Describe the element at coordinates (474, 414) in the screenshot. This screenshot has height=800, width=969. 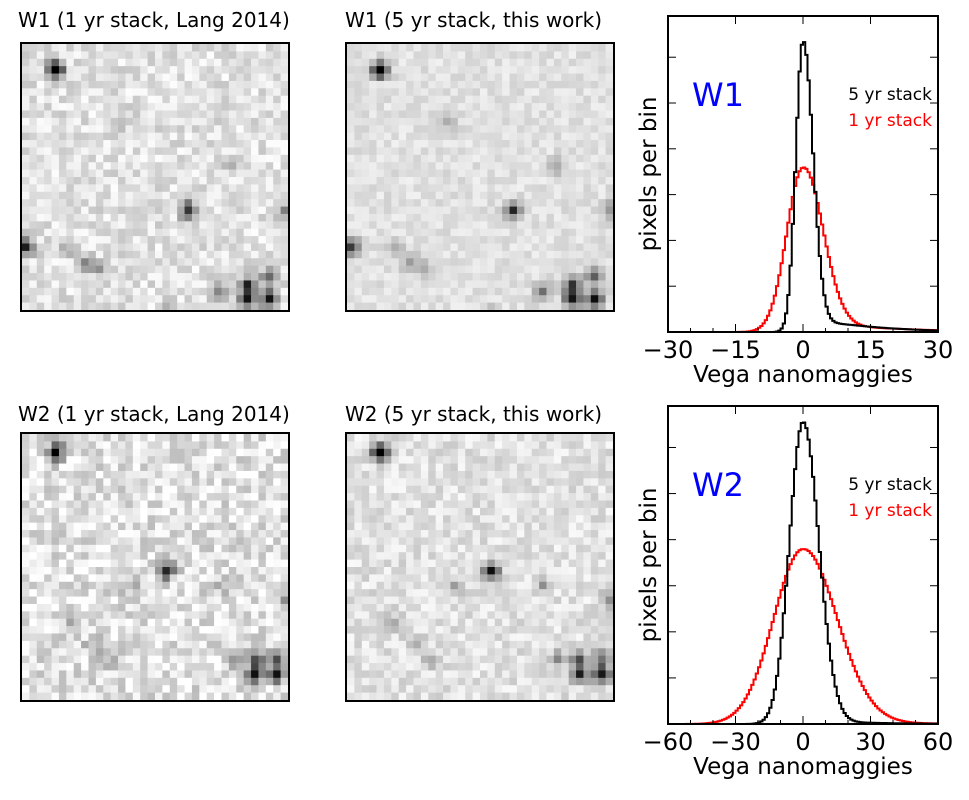
I see `w2-5yr-title: W2 (5 yr stack, this work)` at that location.